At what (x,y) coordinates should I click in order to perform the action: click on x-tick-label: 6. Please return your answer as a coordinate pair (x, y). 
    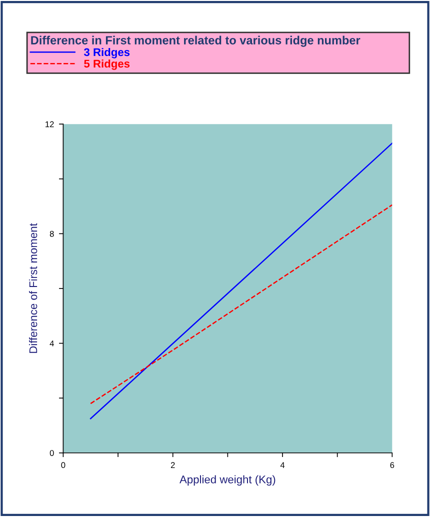
    Looking at the image, I should click on (392, 465).